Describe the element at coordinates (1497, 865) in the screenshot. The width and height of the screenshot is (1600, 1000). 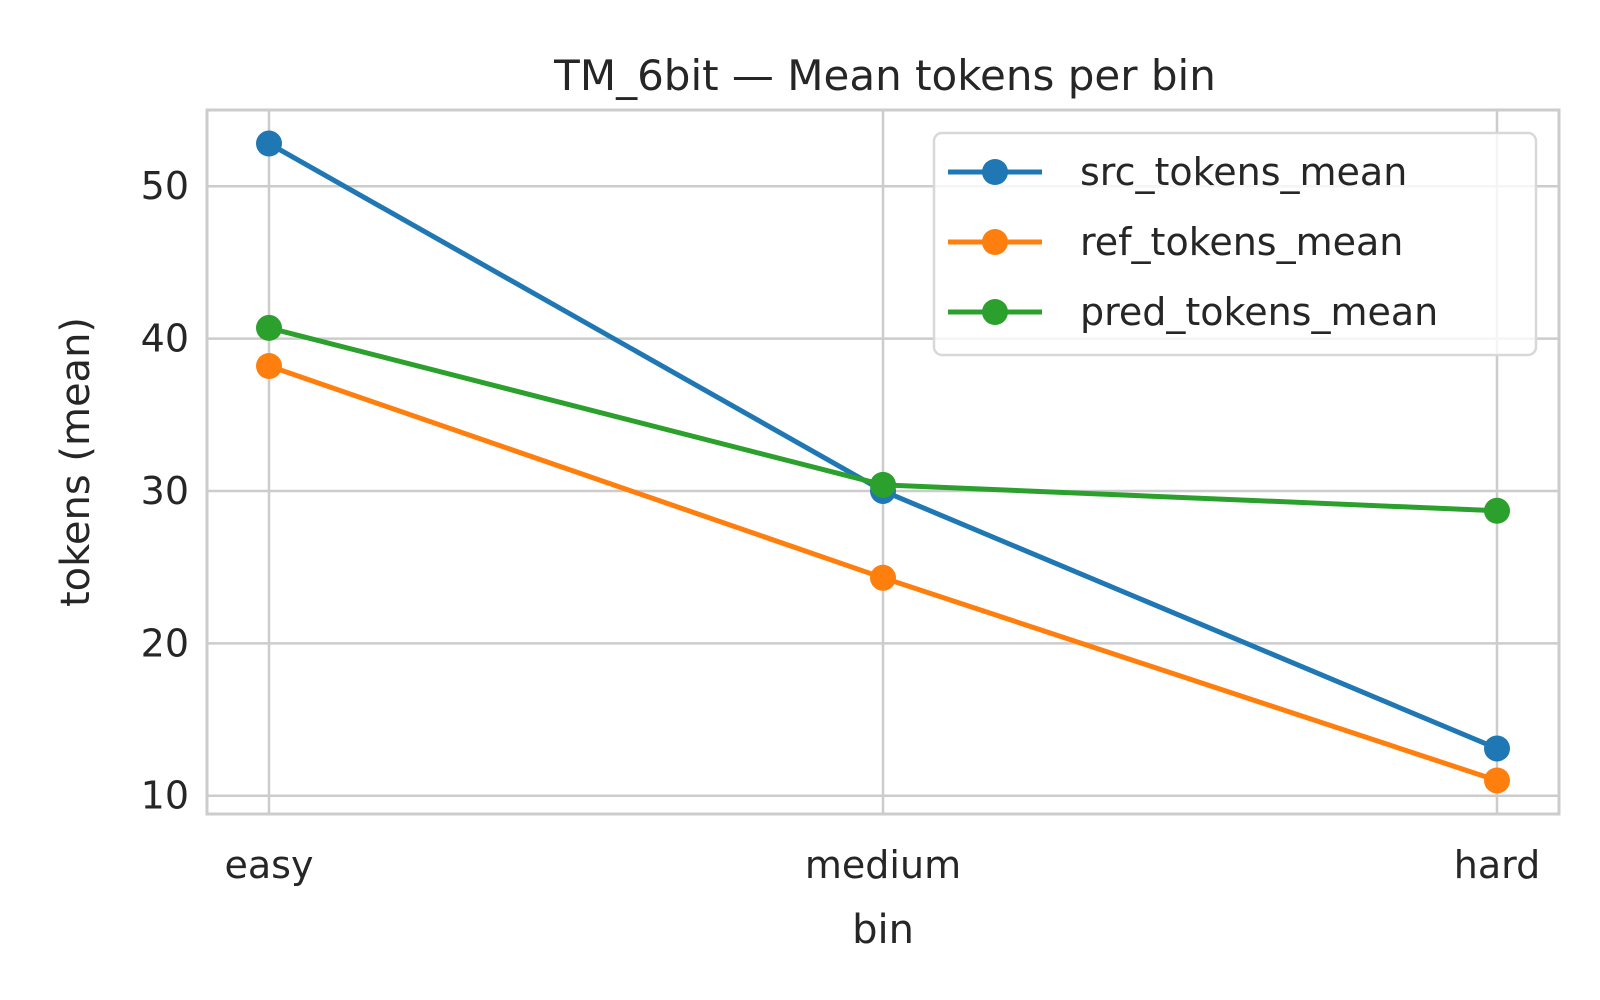
I see `x-tick-label: hard` at that location.